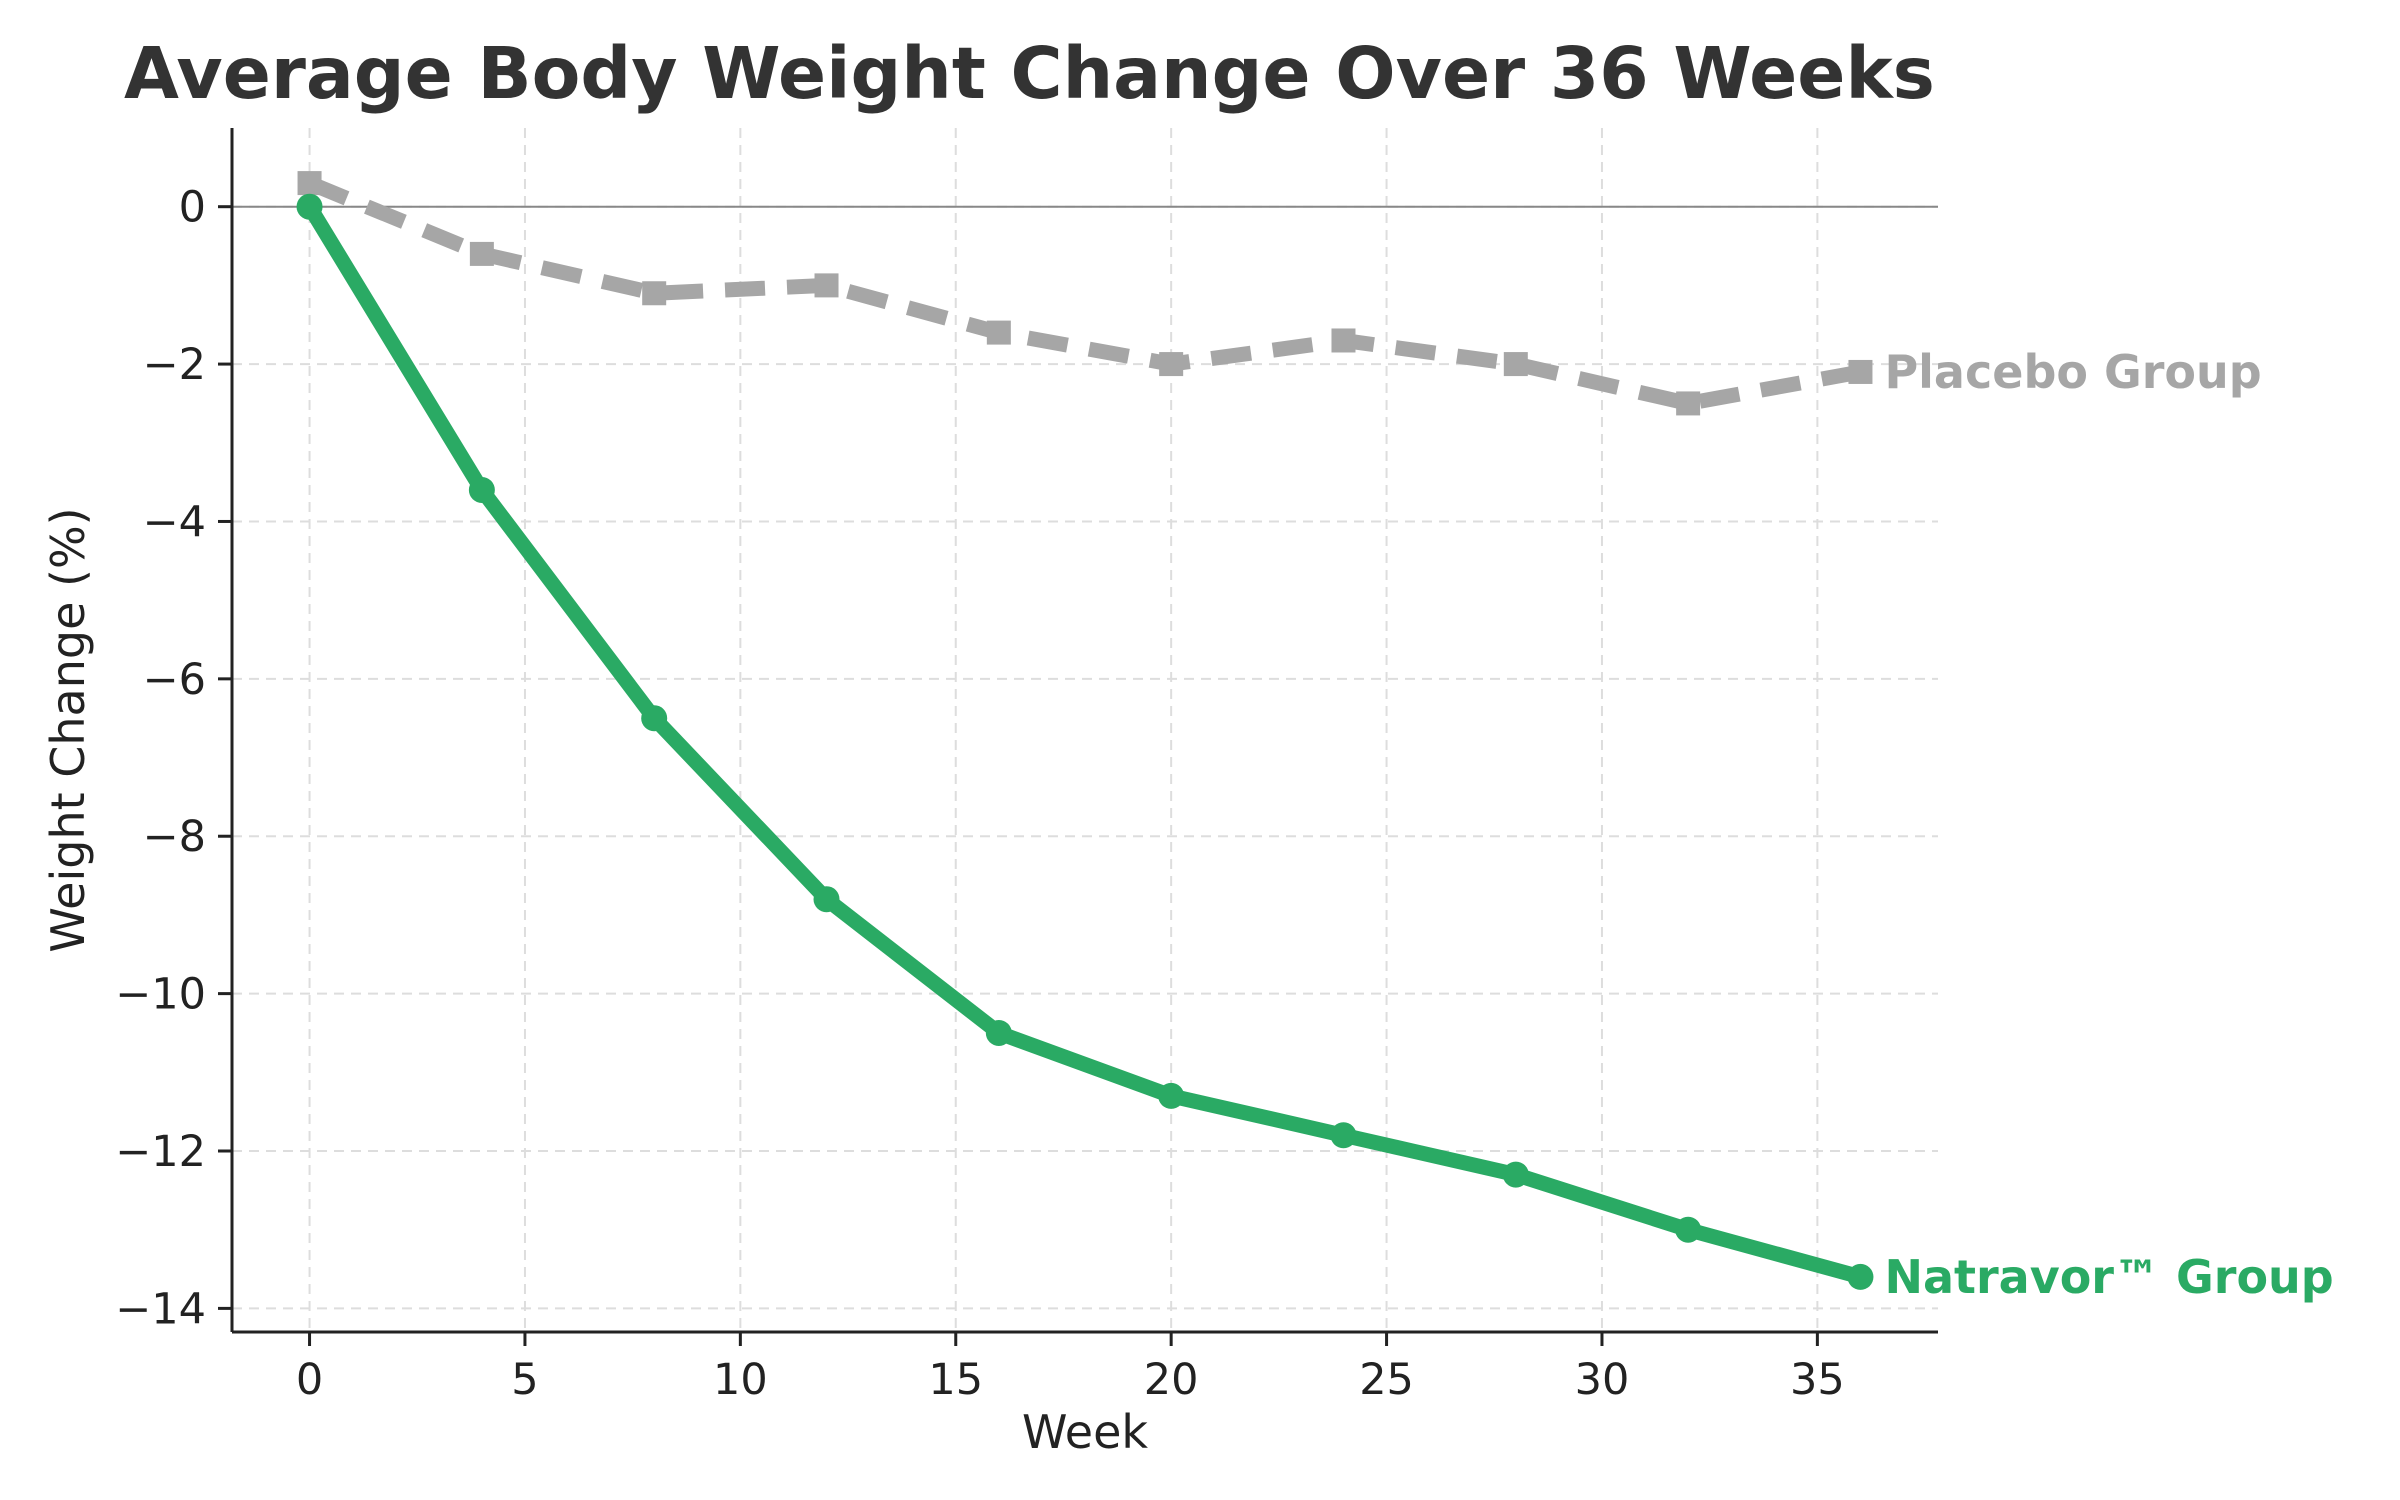  What do you see at coordinates (1386, 1380) in the screenshot?
I see `x-tick-label: 25` at bounding box center [1386, 1380].